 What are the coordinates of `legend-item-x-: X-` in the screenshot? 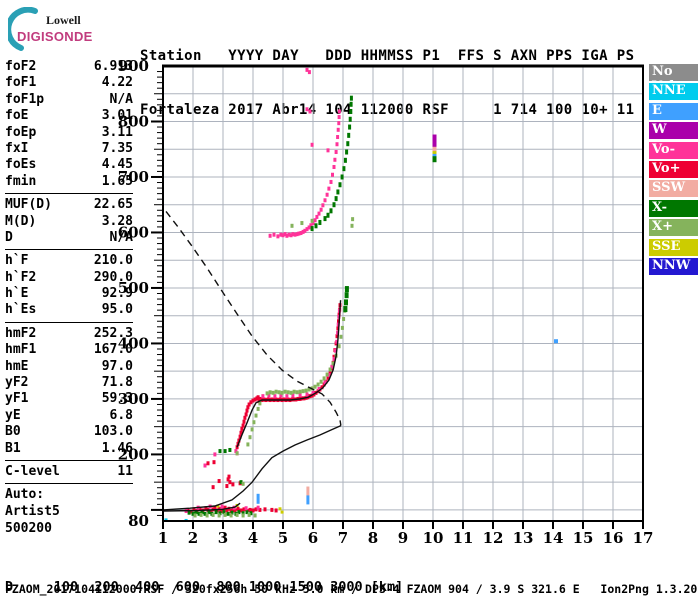 It's located at (673, 208).